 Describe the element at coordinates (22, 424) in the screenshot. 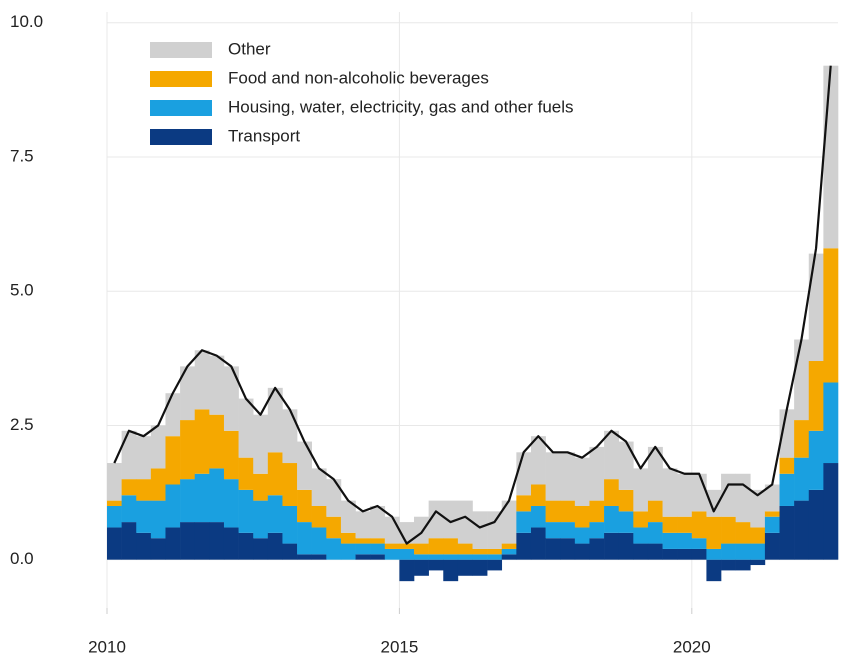

I see `y-tick-label: 2.5` at that location.